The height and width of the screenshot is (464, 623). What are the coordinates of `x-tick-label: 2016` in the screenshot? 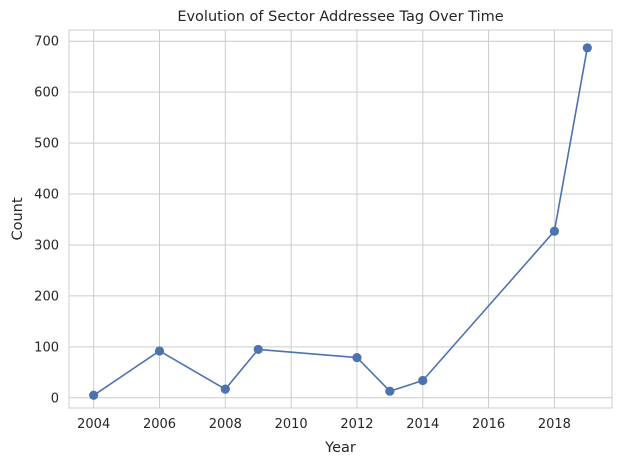 It's located at (488, 424).